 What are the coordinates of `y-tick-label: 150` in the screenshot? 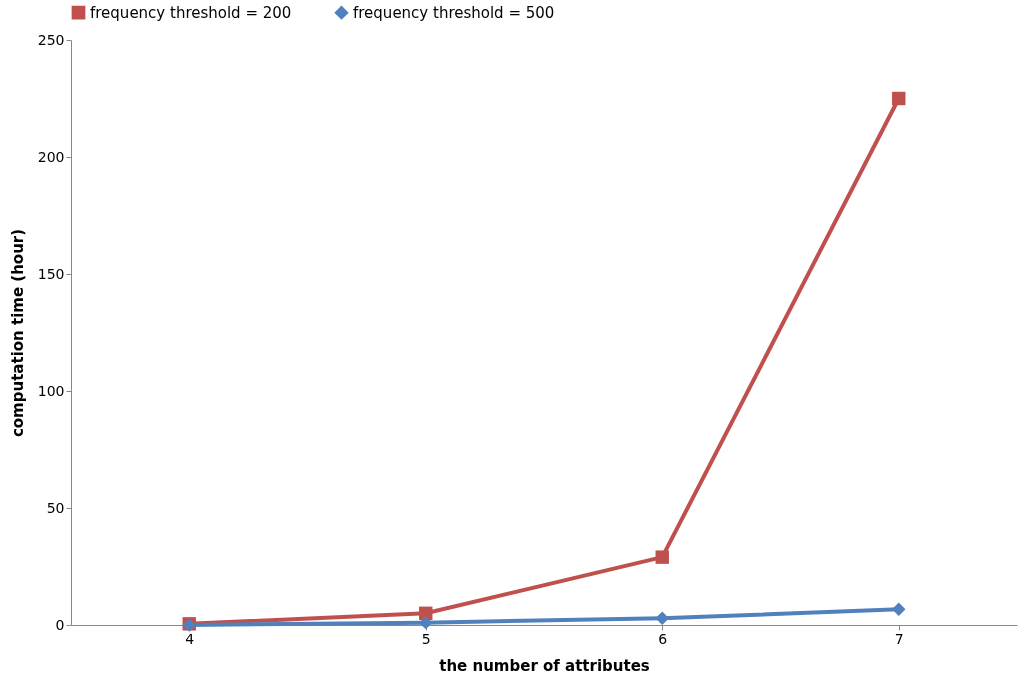 It's located at (51, 273).